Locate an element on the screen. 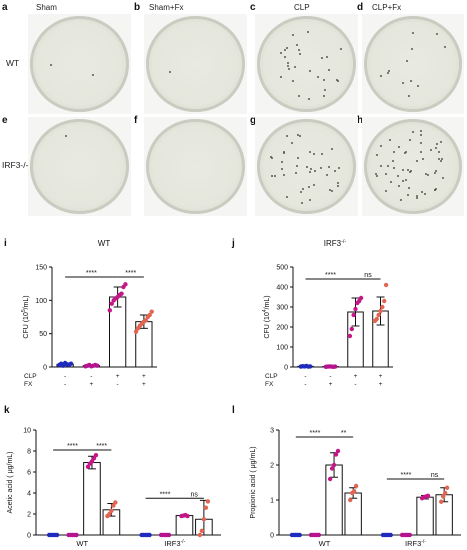  row-label-wt: WT is located at coordinates (13, 63).